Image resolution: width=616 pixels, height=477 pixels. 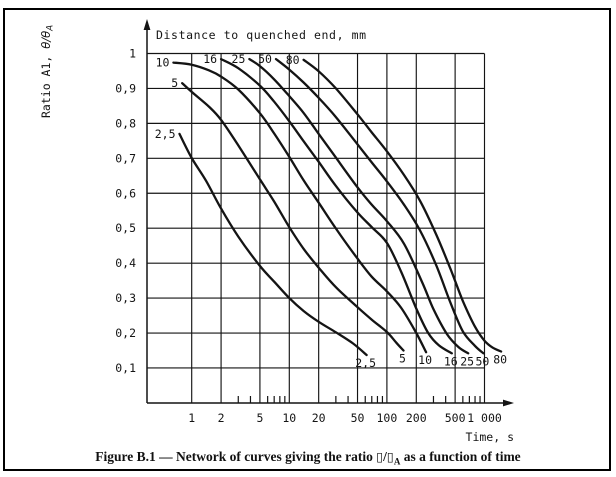 I want to click on curve-end-label: 2,5, so click(x=365, y=363).